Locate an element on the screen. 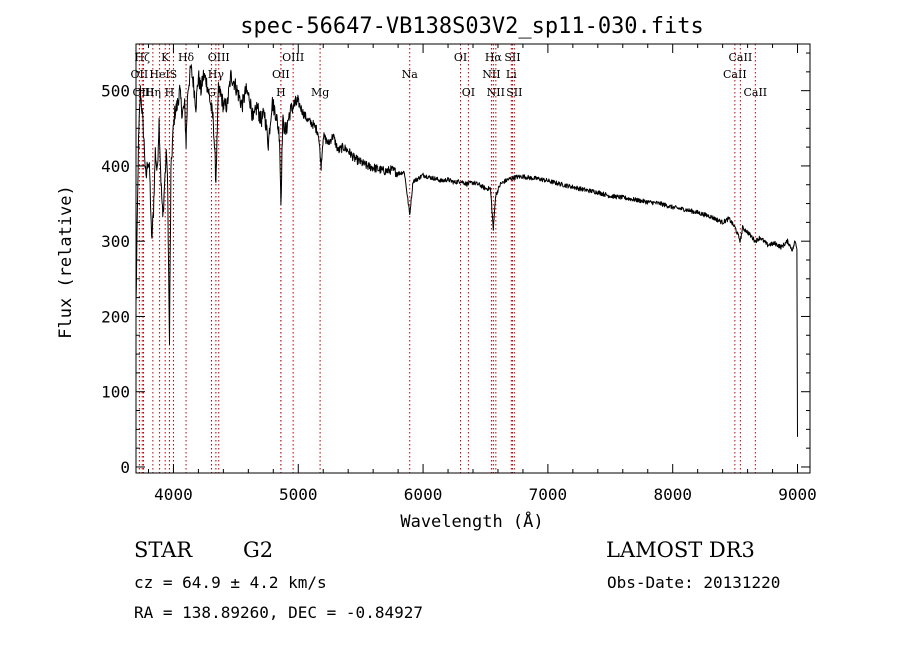 This screenshot has width=900, height=649. x-tick-label: 6000 is located at coordinates (423, 494).